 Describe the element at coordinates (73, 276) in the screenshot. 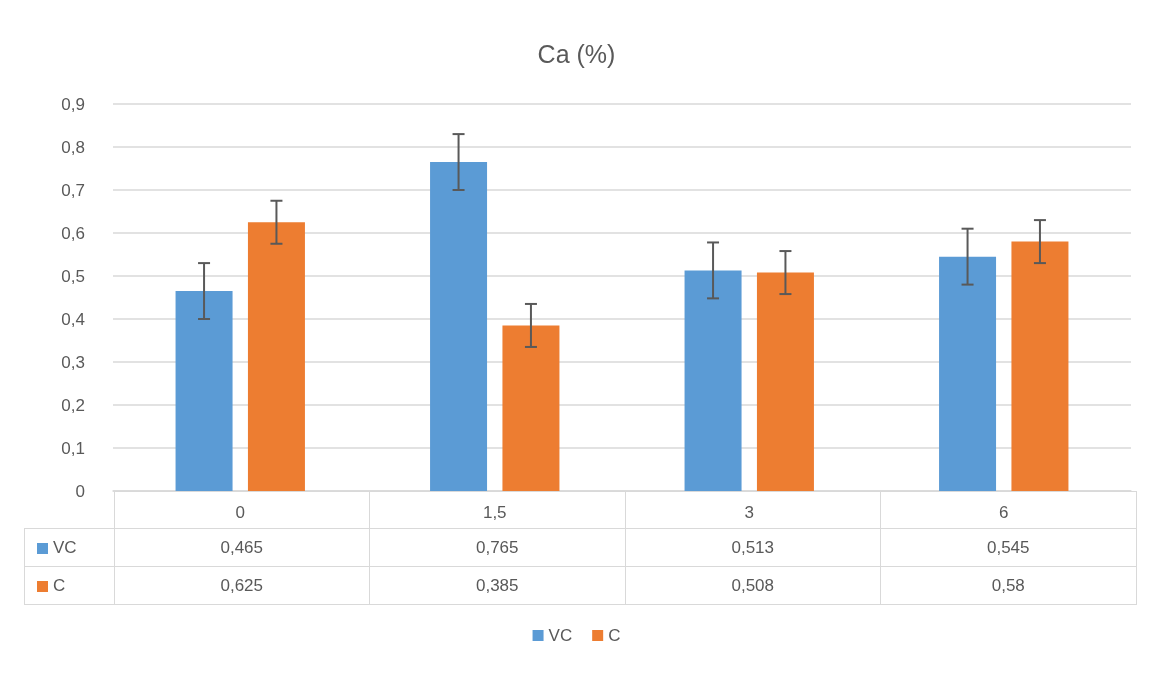

I see `y-tick-label: 0,5` at that location.